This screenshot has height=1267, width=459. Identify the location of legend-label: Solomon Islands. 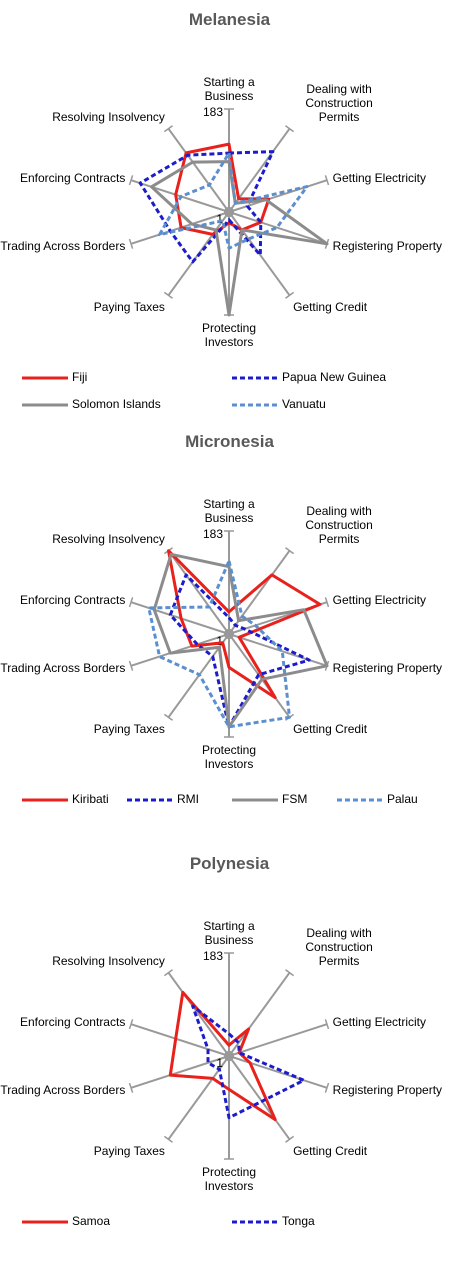
(116, 404).